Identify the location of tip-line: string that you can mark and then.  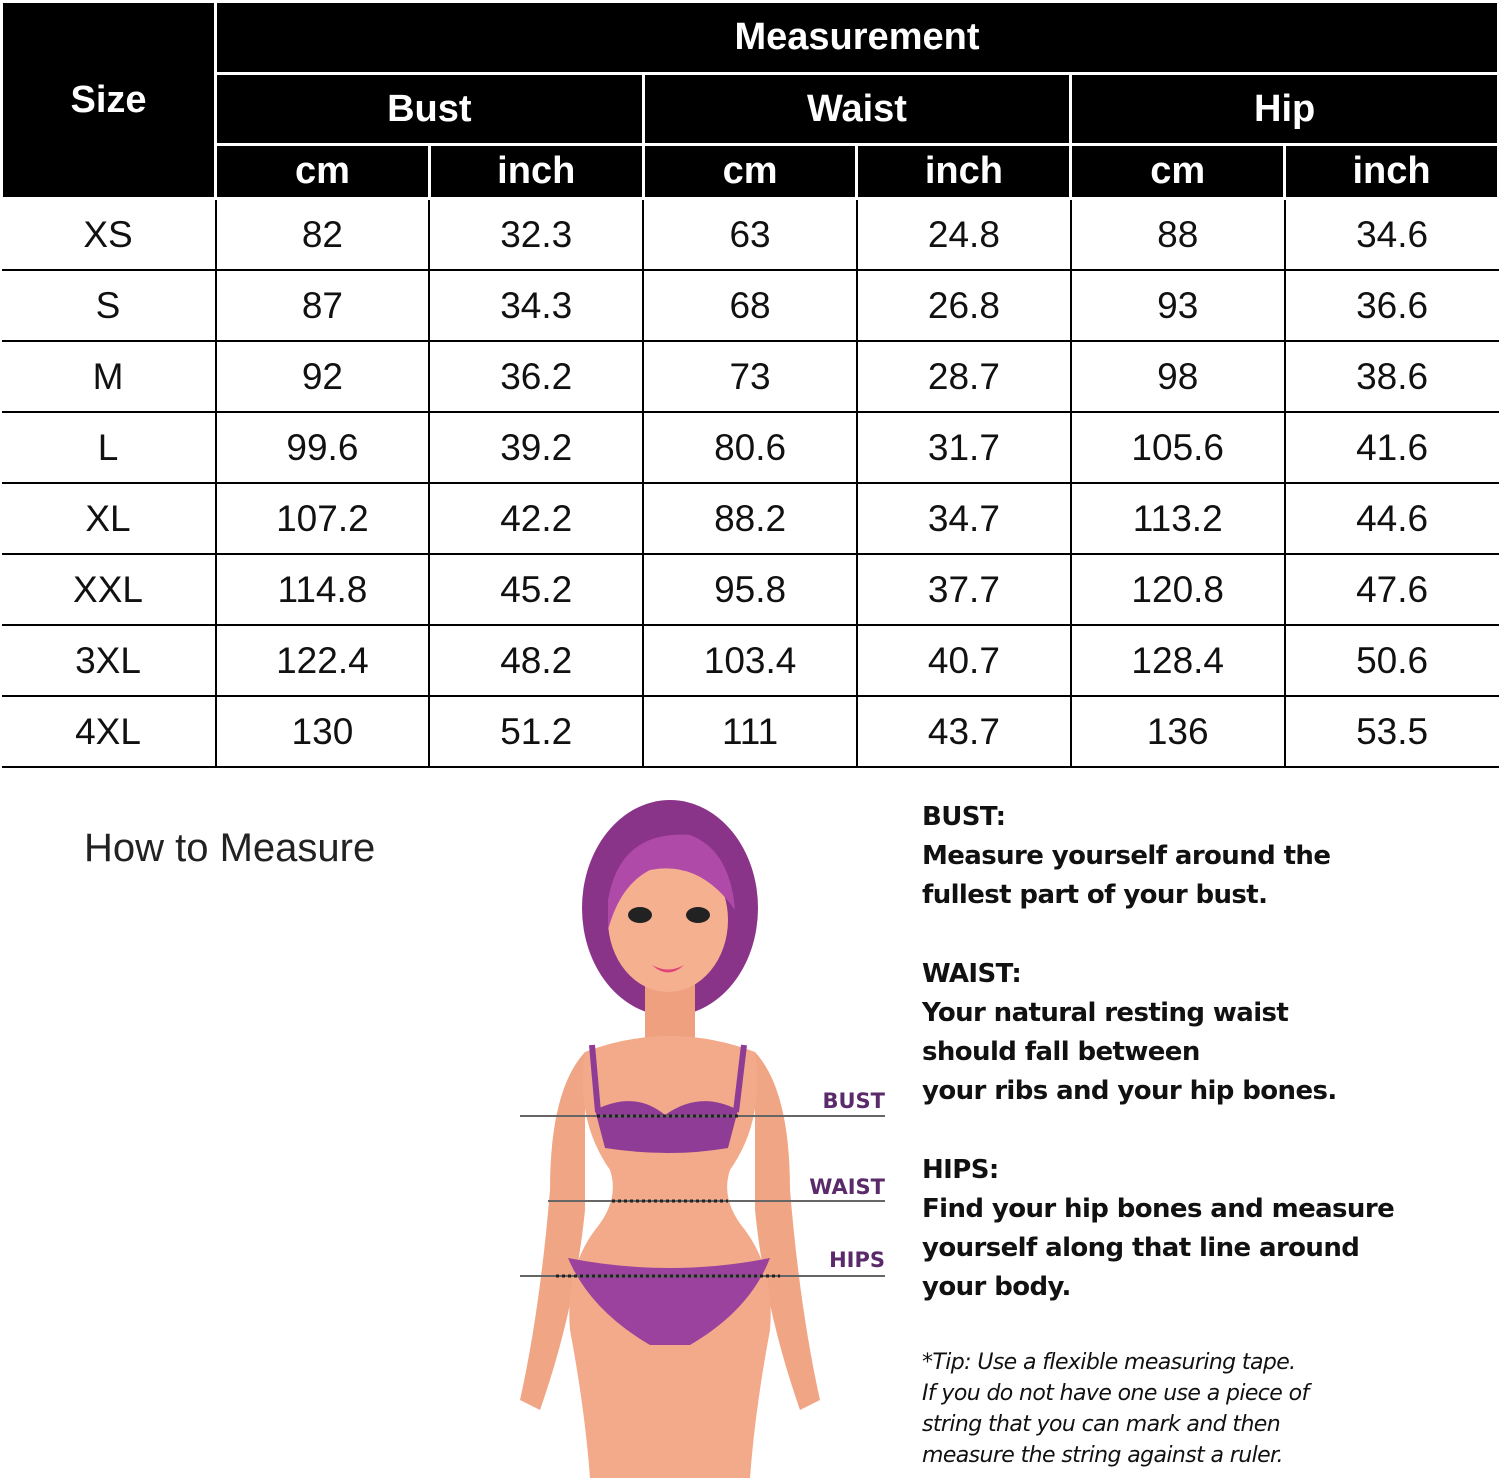
(1101, 1424).